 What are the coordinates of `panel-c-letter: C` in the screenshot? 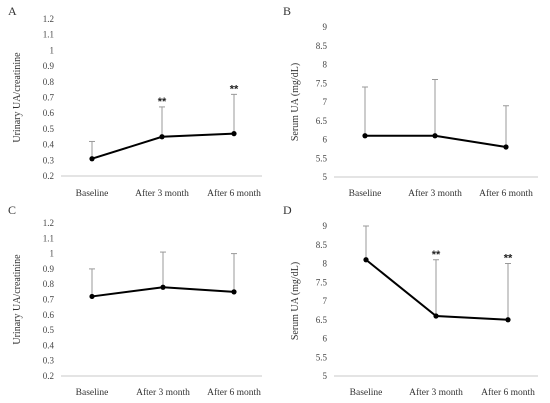 It's located at (12, 210).